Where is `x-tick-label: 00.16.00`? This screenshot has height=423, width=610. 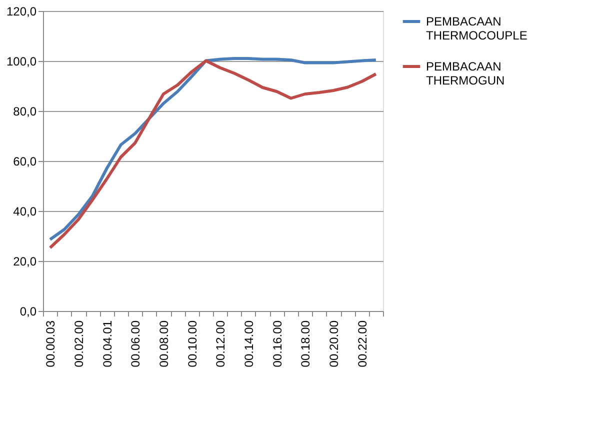 x-tick-label: 00.16.00 is located at coordinates (277, 344).